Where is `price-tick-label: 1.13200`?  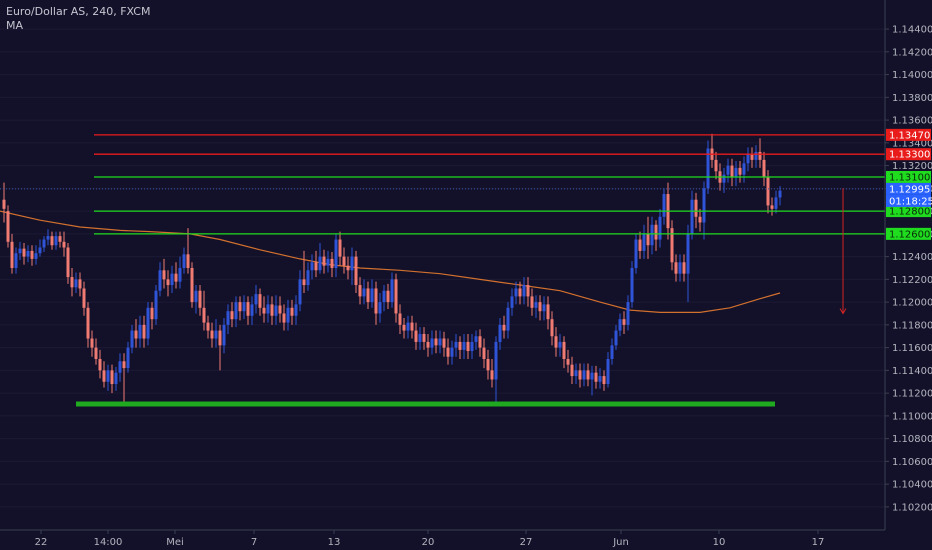
price-tick-label: 1.13200 is located at coordinates (912, 166).